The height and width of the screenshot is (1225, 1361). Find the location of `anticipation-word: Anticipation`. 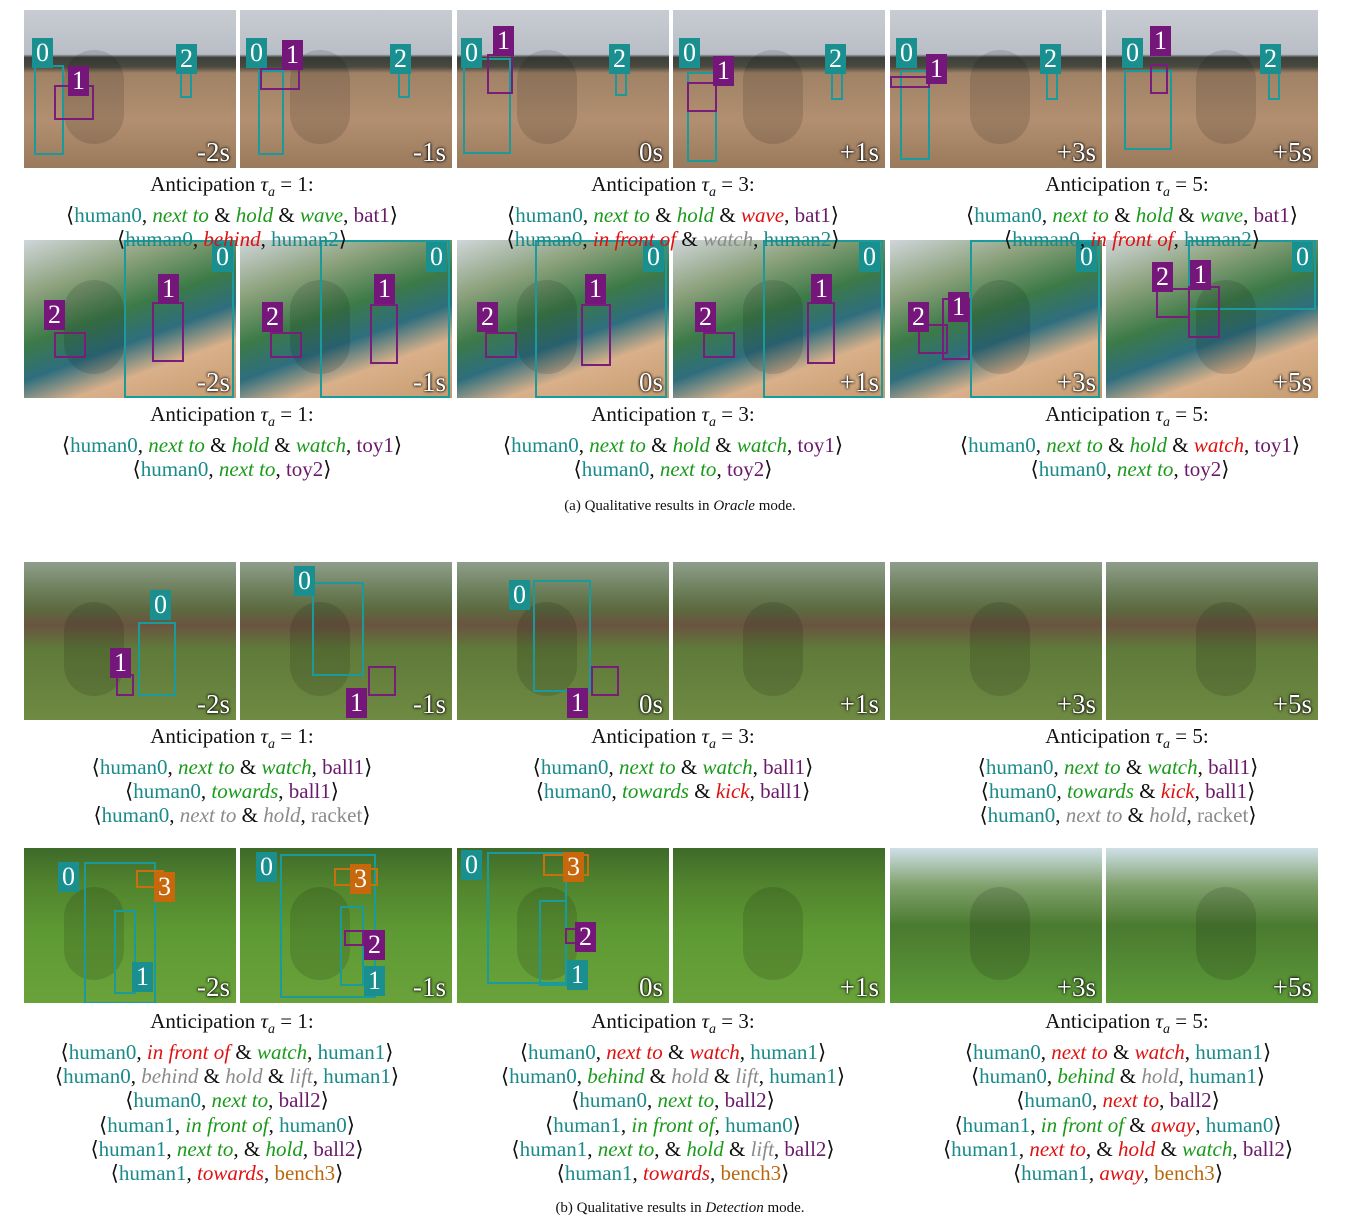

anticipation-word: Anticipation is located at coordinates (205, 736).